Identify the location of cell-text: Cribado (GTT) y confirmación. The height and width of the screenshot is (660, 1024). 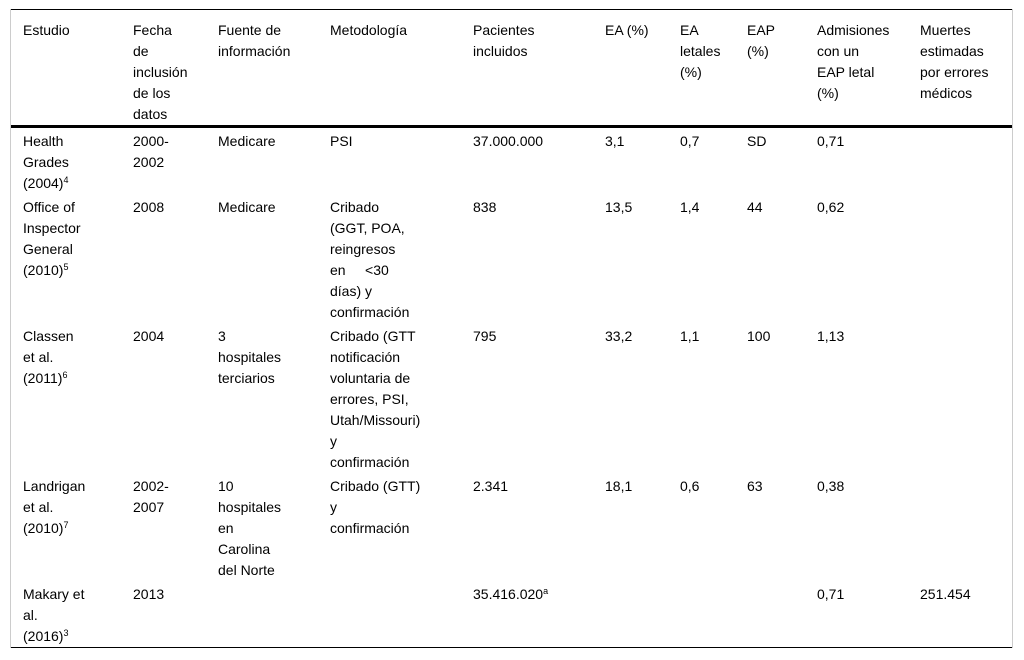
(375, 507).